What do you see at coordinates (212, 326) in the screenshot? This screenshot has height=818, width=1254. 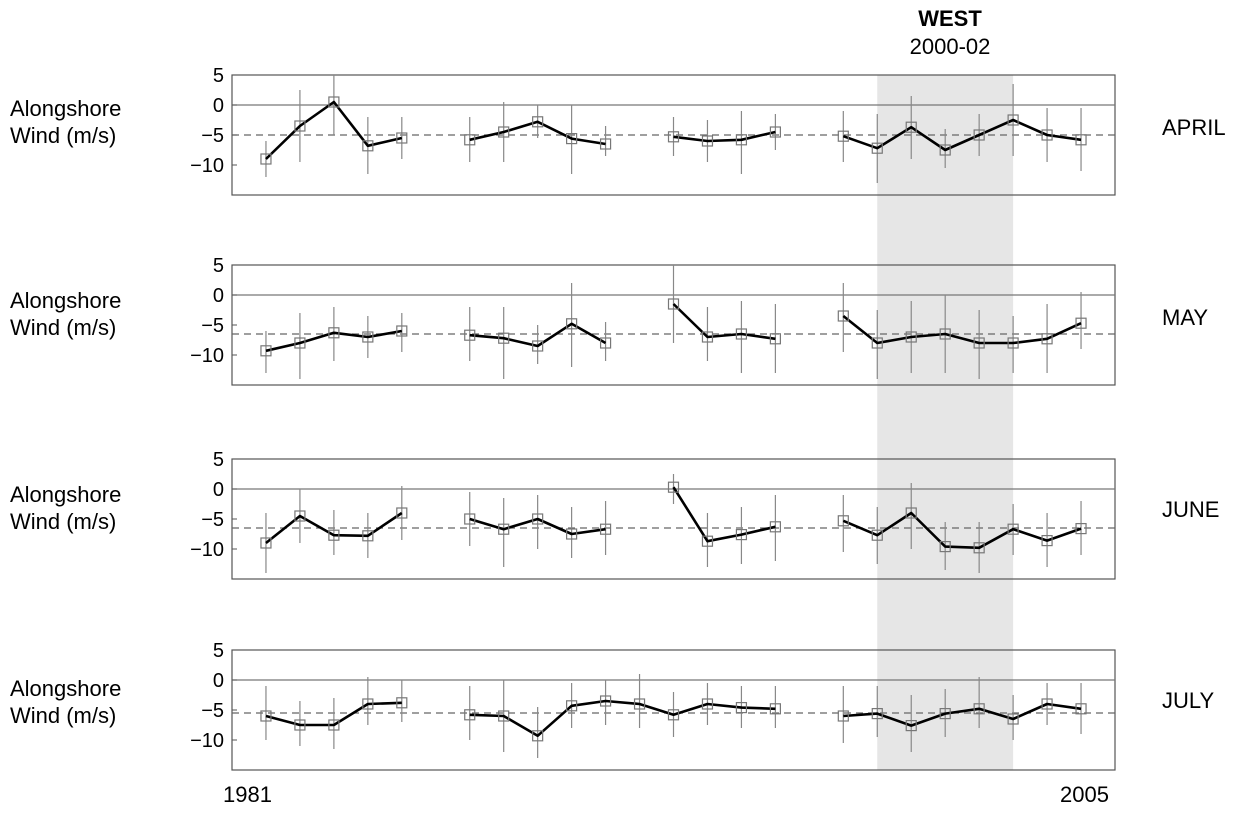 I see `y-tick-label-may: −5` at bounding box center [212, 326].